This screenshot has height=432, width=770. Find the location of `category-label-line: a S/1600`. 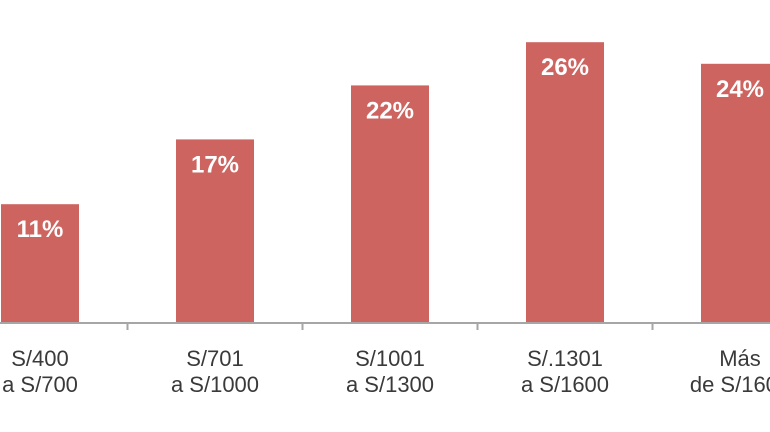

category-label-line: a S/1600 is located at coordinates (565, 384).